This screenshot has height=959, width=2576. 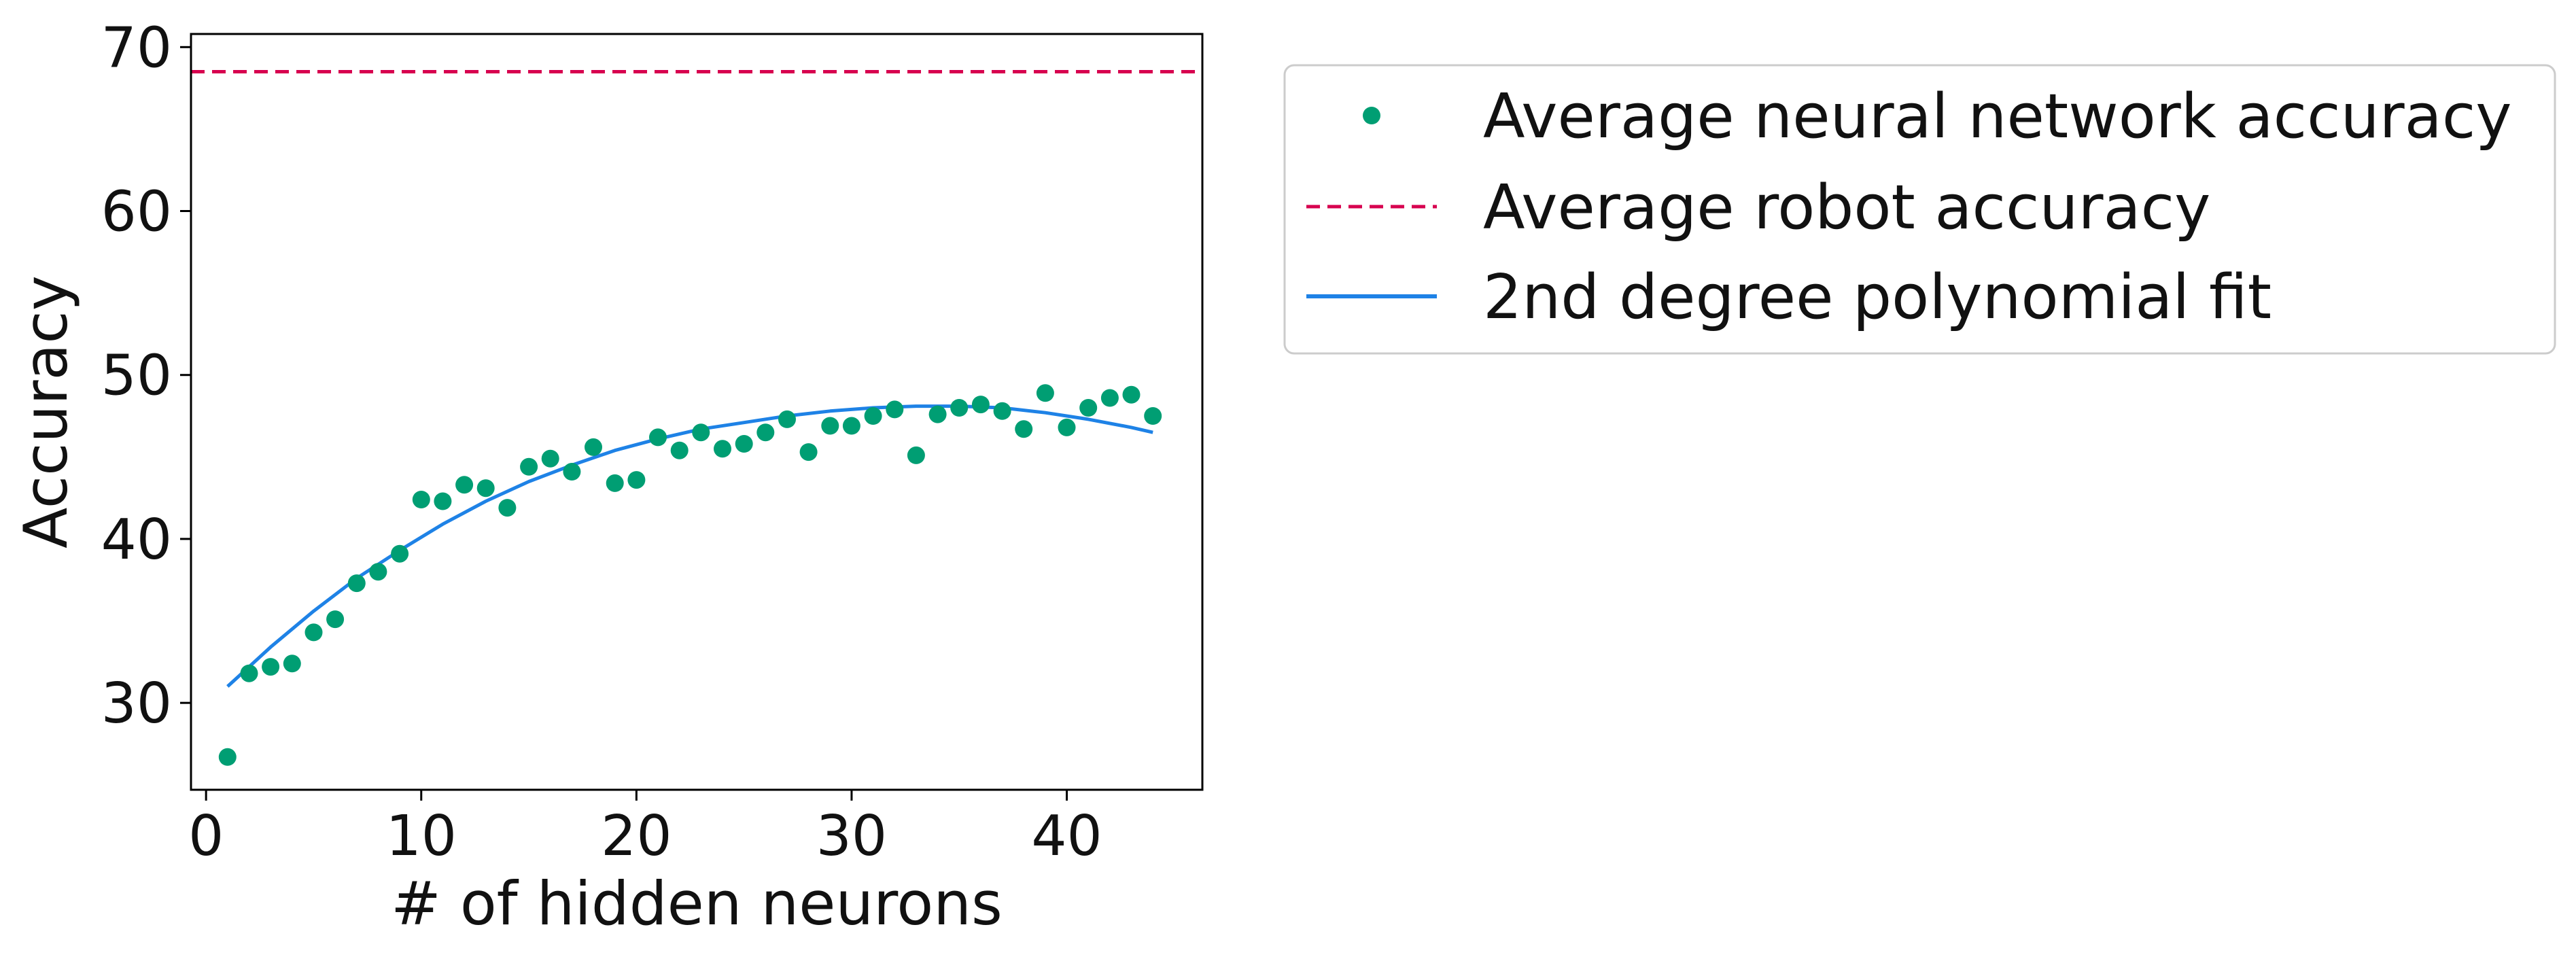 I want to click on x-axis-title: # of hidden neurons, so click(x=697, y=904).